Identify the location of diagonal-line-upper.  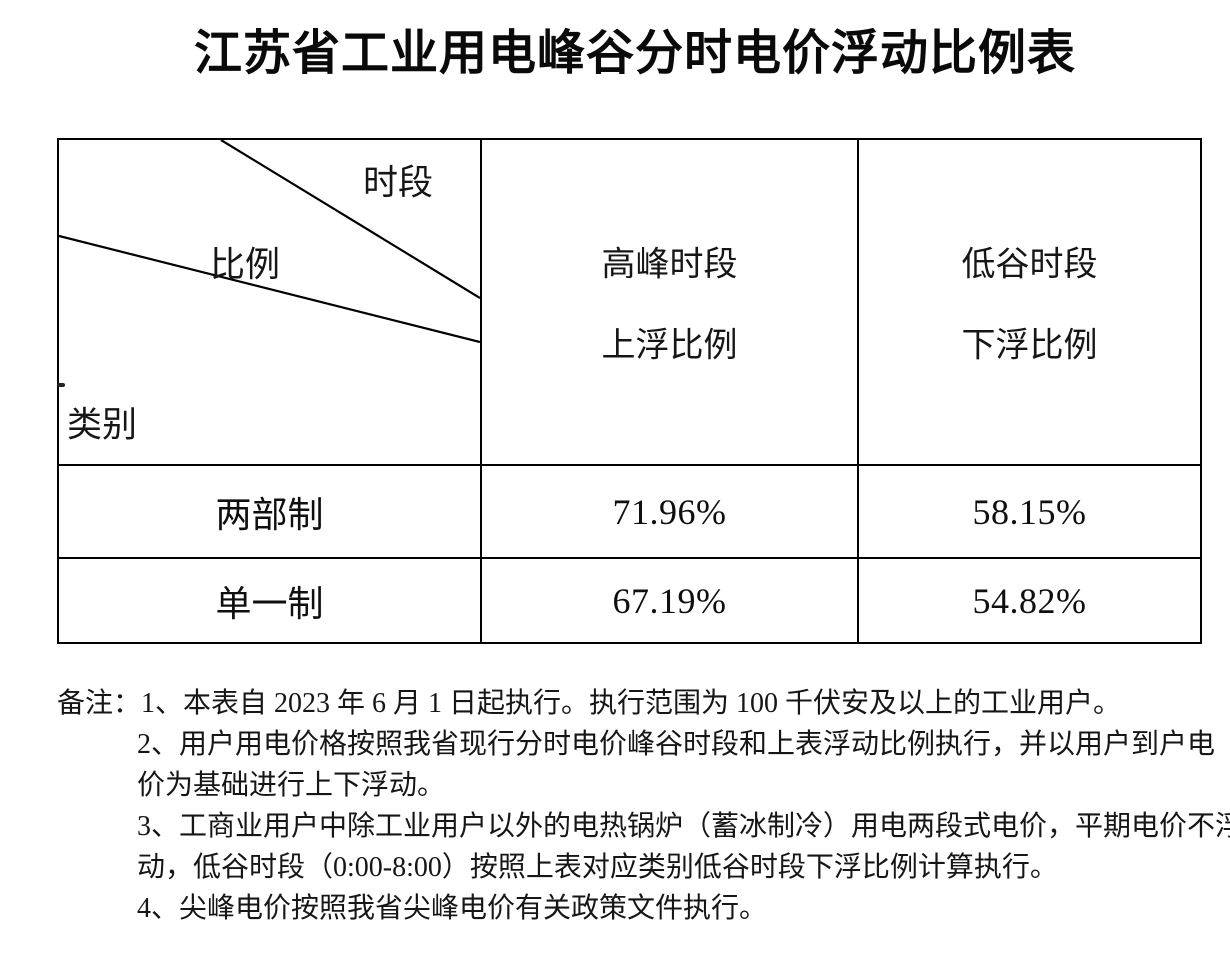
(350, 219).